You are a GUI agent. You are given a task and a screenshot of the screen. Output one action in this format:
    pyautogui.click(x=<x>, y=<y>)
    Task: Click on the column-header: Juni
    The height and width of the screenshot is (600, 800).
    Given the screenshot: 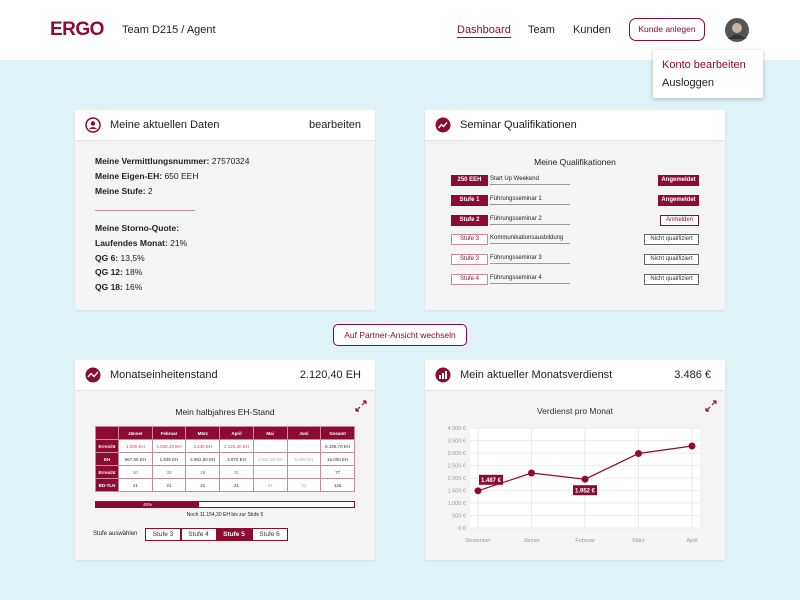 What is the action you would take?
    pyautogui.click(x=304, y=433)
    